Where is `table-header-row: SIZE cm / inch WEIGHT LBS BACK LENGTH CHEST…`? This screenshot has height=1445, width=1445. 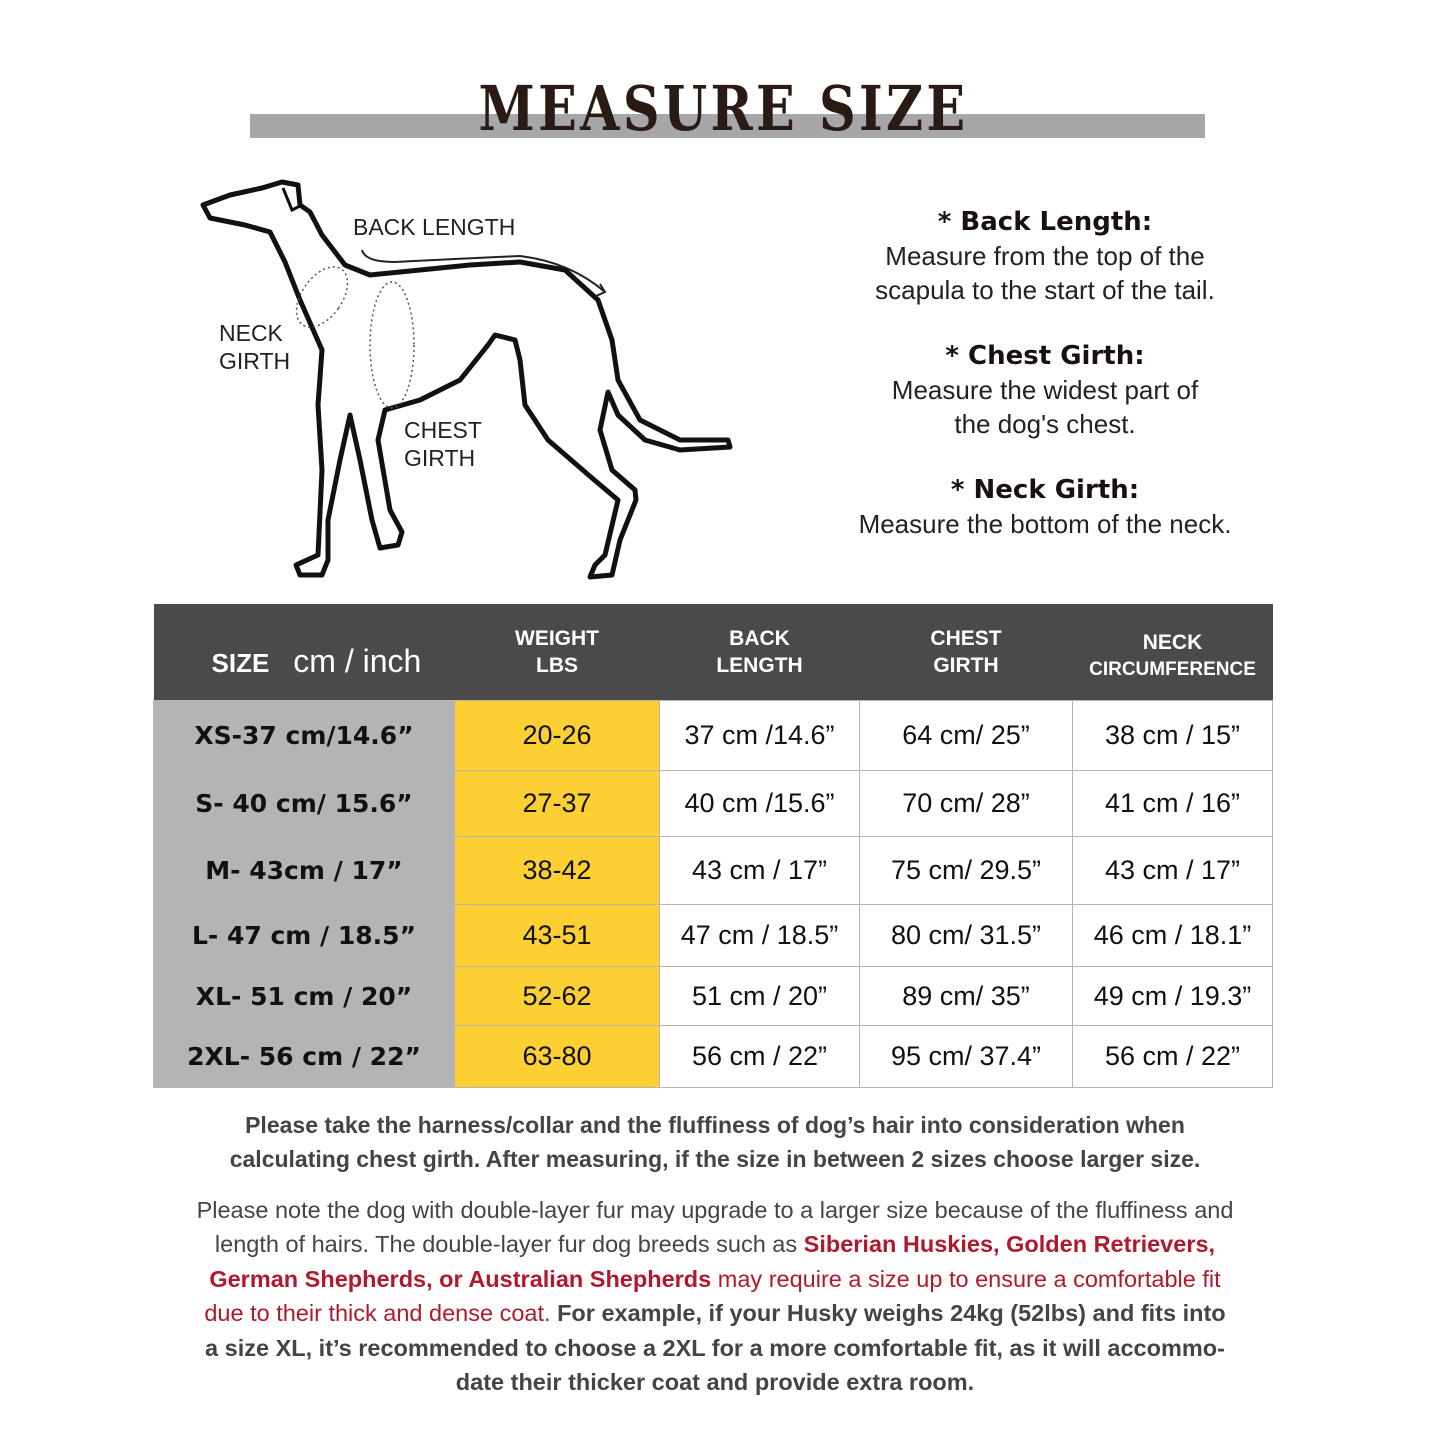 table-header-row: SIZE cm / inch WEIGHT LBS BACK LENGTH CHEST… is located at coordinates (713, 652).